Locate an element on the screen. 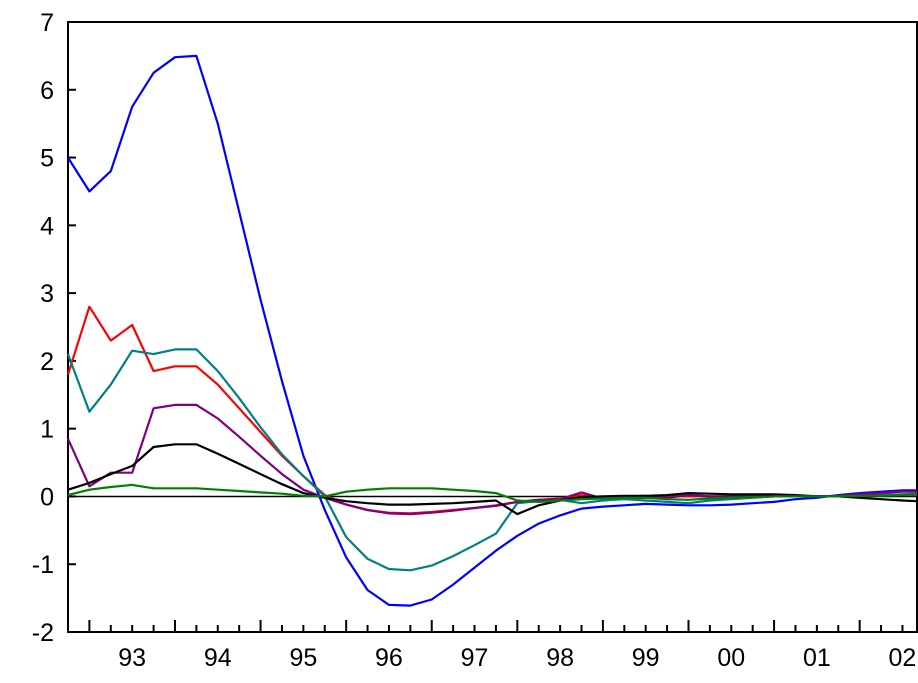 The width and height of the screenshot is (918, 683). x-tick-label: 98 is located at coordinates (560, 658).